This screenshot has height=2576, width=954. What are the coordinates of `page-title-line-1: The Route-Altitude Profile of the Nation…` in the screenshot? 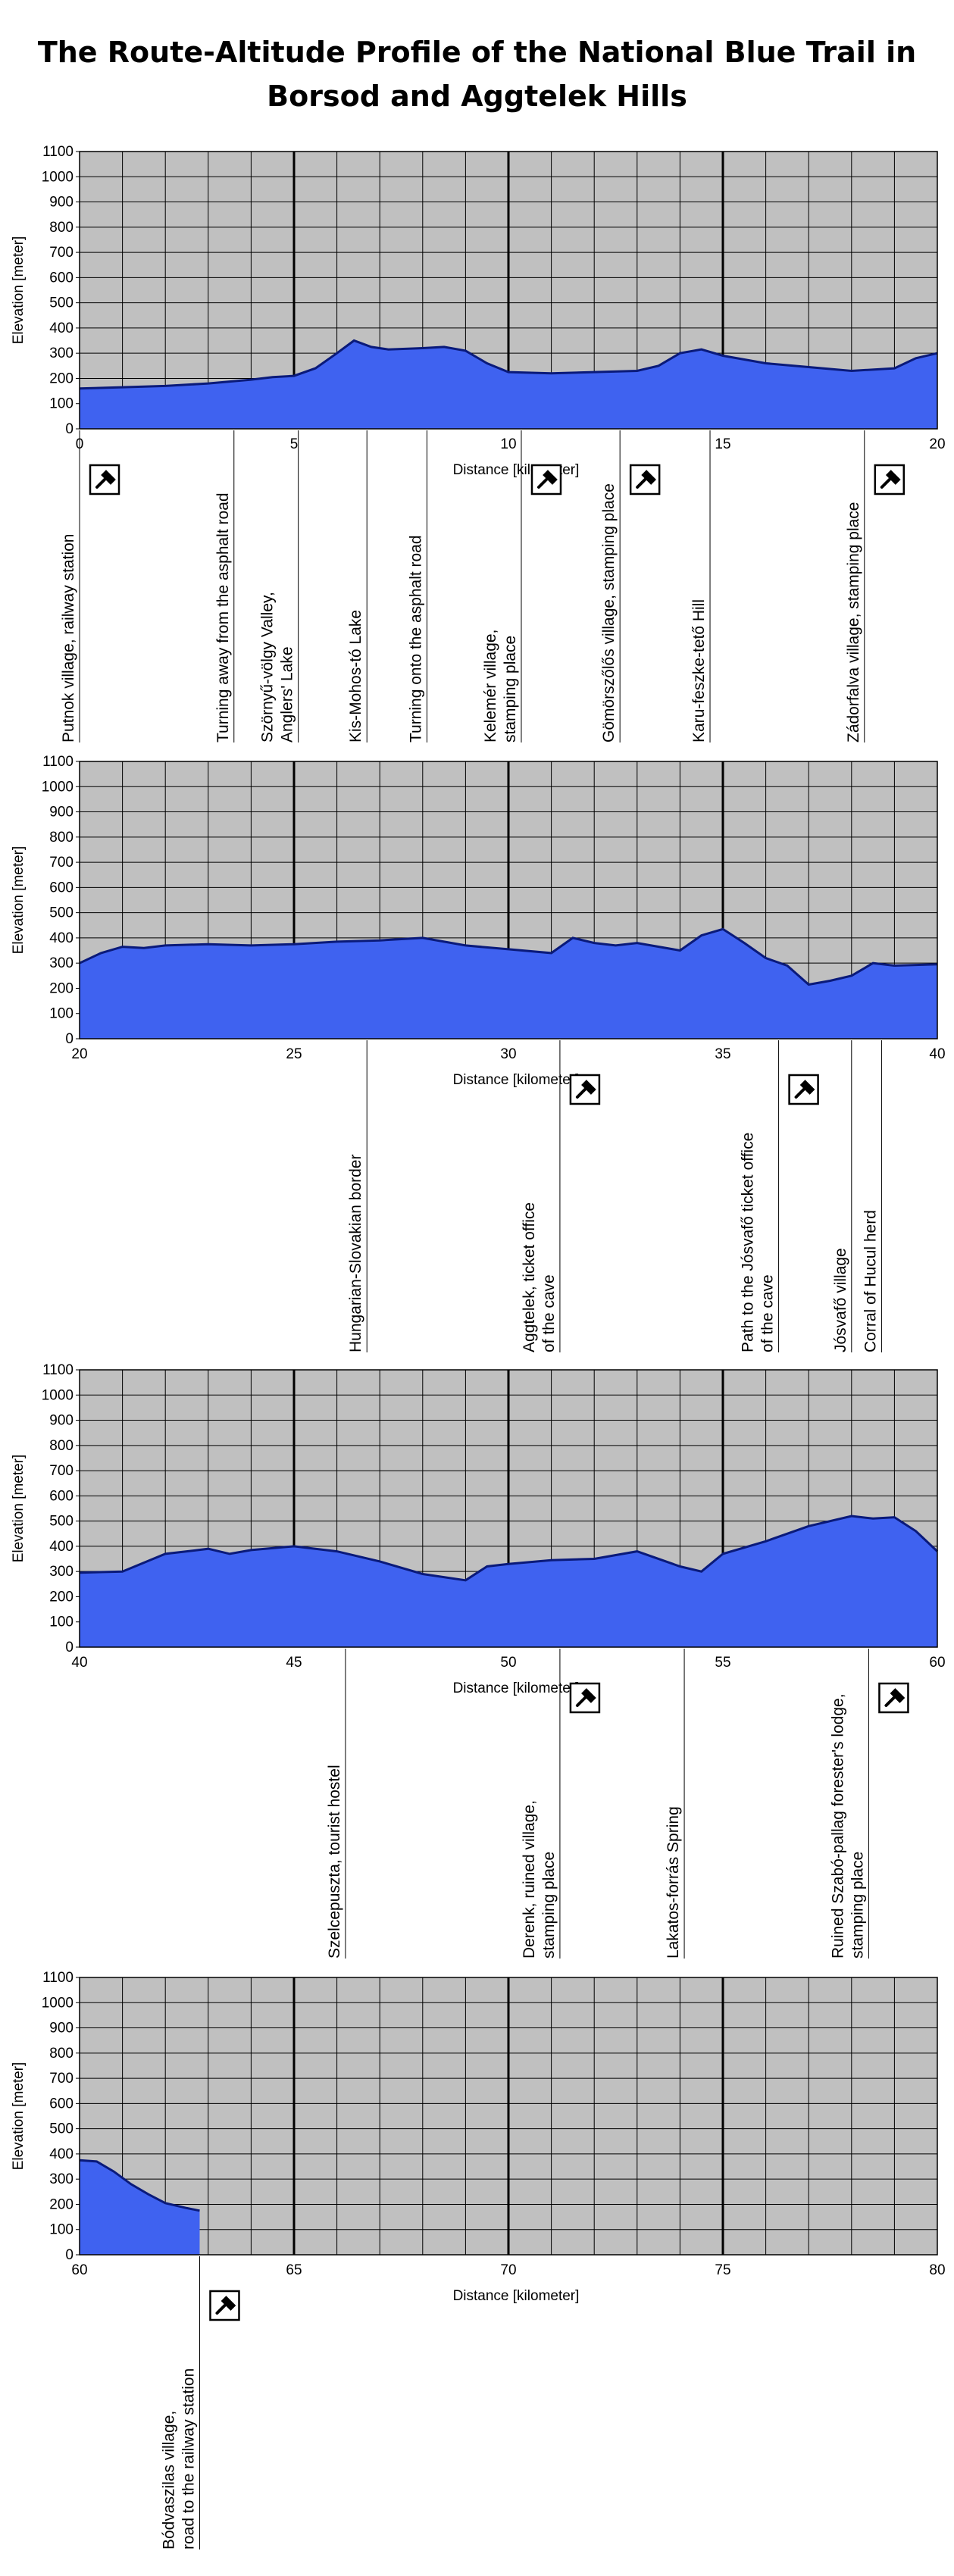 It's located at (477, 52).